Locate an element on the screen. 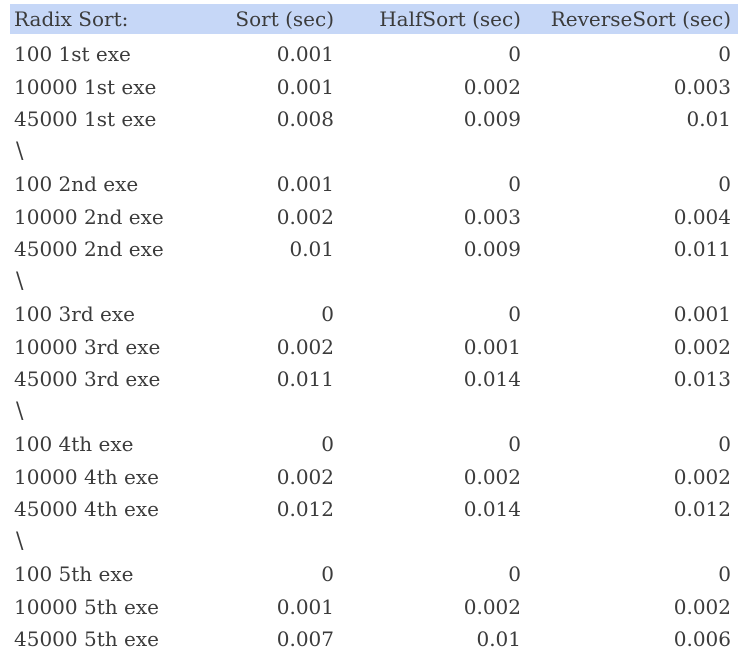 The height and width of the screenshot is (660, 746). row-label: 10000 1st exe is located at coordinates (85, 86).